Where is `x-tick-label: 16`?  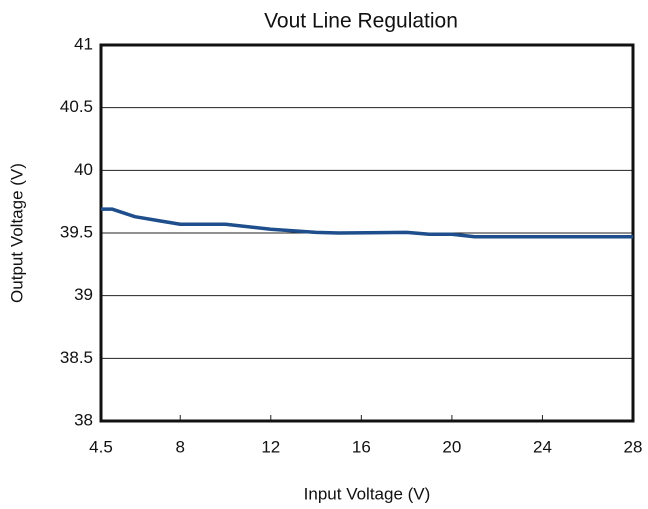
x-tick-label: 16 is located at coordinates (361, 446).